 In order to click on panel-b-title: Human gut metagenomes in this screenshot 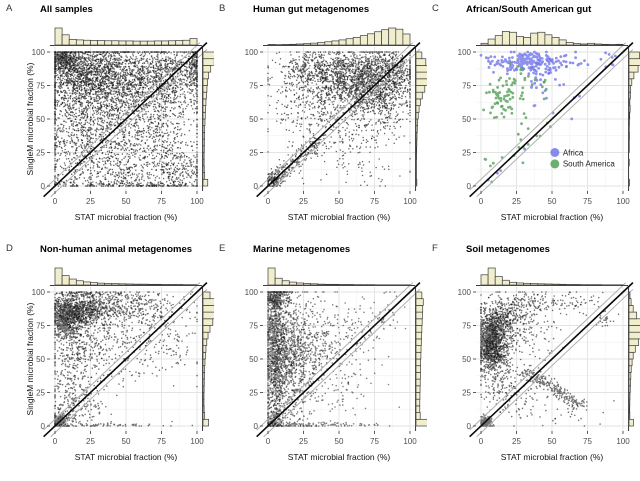, I will do `click(311, 9)`.